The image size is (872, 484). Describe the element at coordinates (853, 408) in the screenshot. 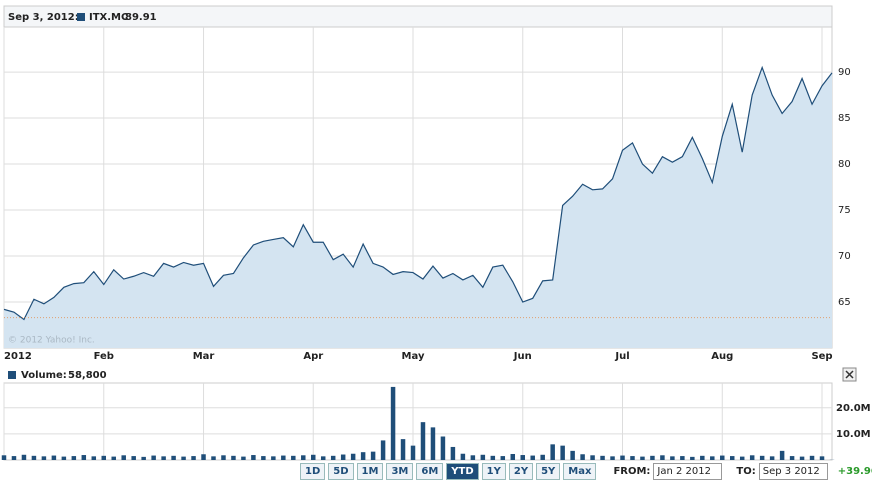

I see `y-tick-label: 20.0M` at that location.